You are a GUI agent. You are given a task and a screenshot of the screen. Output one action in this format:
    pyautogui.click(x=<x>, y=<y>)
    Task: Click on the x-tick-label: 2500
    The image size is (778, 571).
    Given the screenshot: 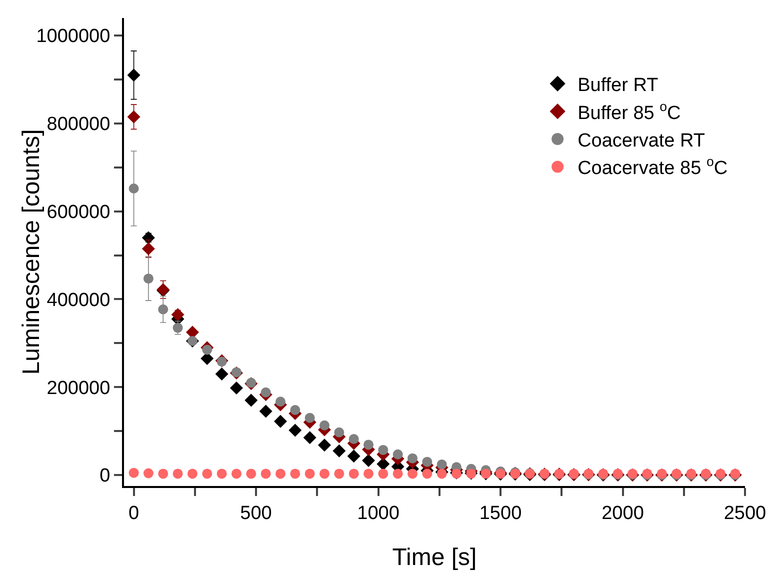 What is the action you would take?
    pyautogui.click(x=745, y=513)
    